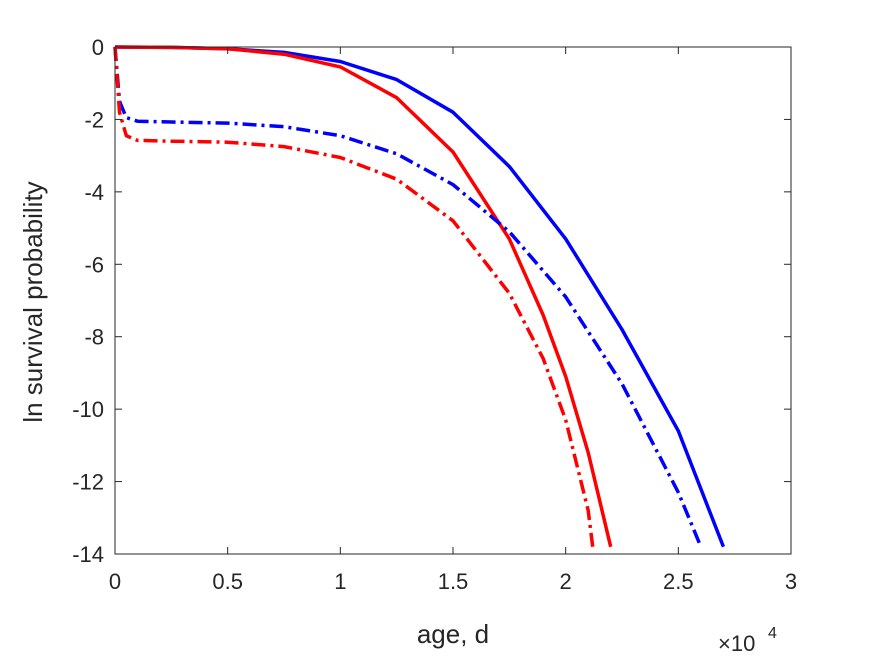 This screenshot has height=656, width=875. What do you see at coordinates (94, 264) in the screenshot?
I see `y-tick-label: -6` at bounding box center [94, 264].